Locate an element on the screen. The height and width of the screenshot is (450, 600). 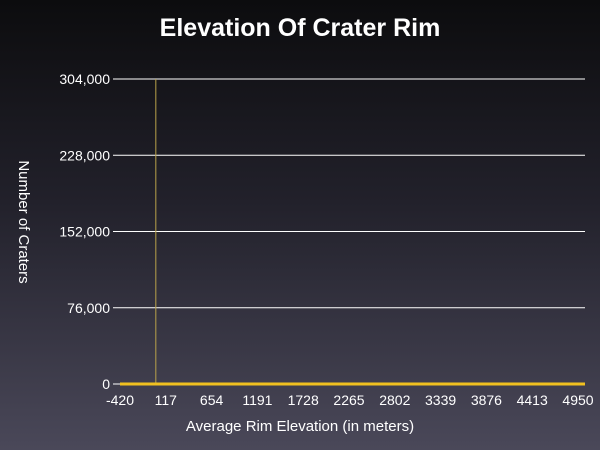
x-tick-label: 4413 is located at coordinates (532, 400).